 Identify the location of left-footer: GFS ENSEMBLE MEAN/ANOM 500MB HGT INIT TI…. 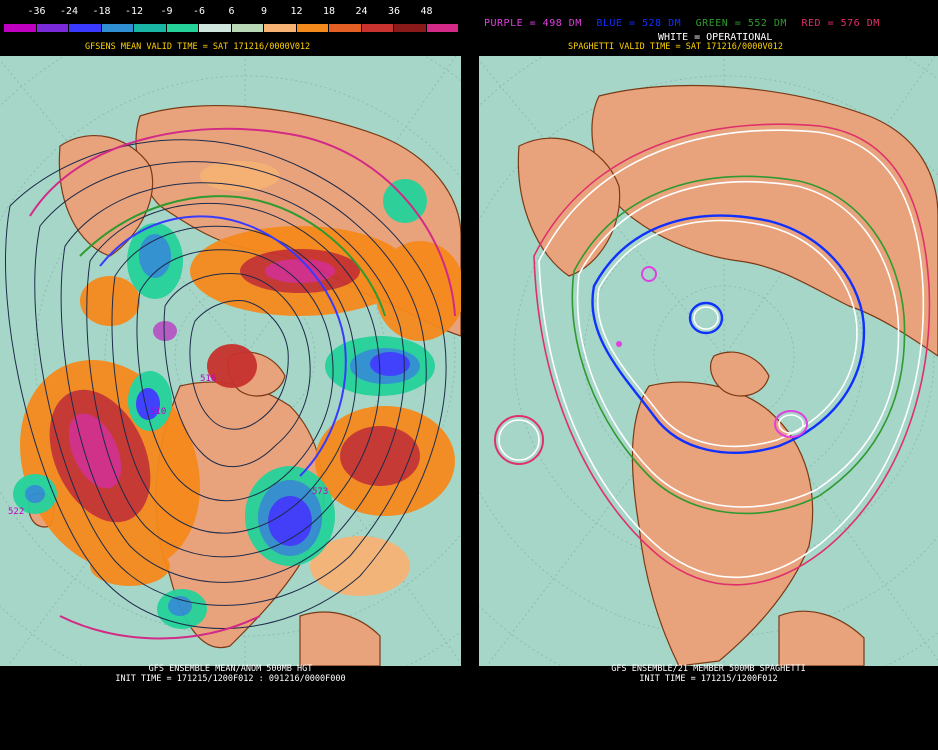
(230, 674).